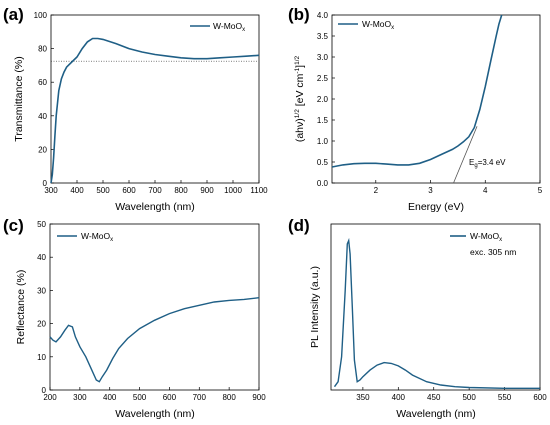  I want to click on panel-c-x-tick-label: 200, so click(50, 397).